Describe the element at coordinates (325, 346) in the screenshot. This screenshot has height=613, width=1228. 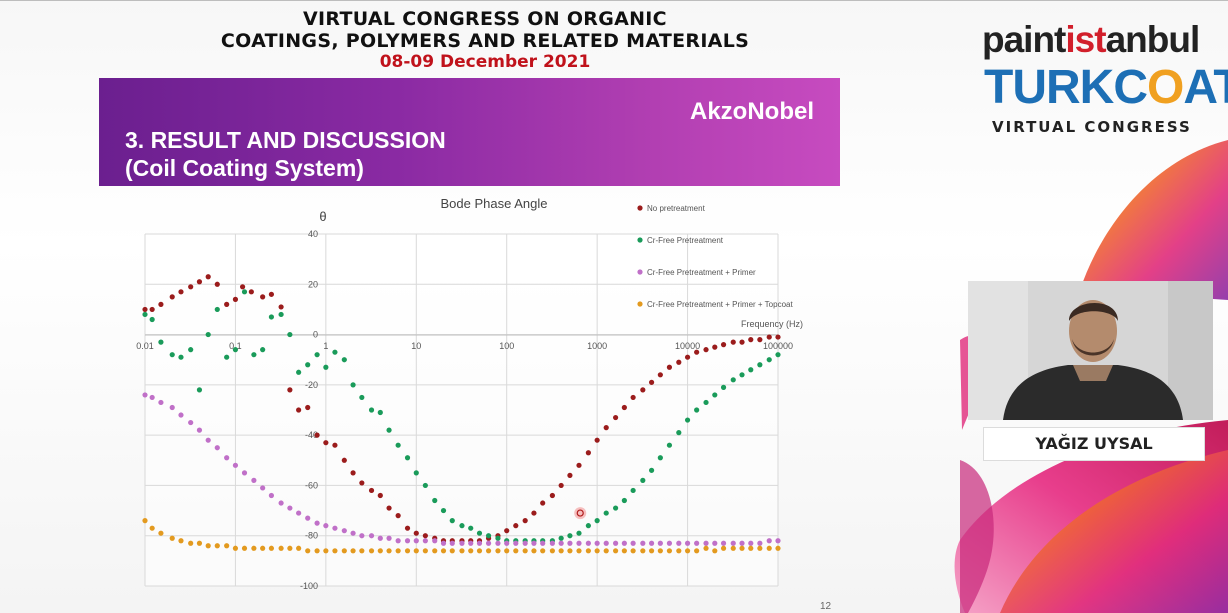
I see `x-tick-label: 1` at that location.